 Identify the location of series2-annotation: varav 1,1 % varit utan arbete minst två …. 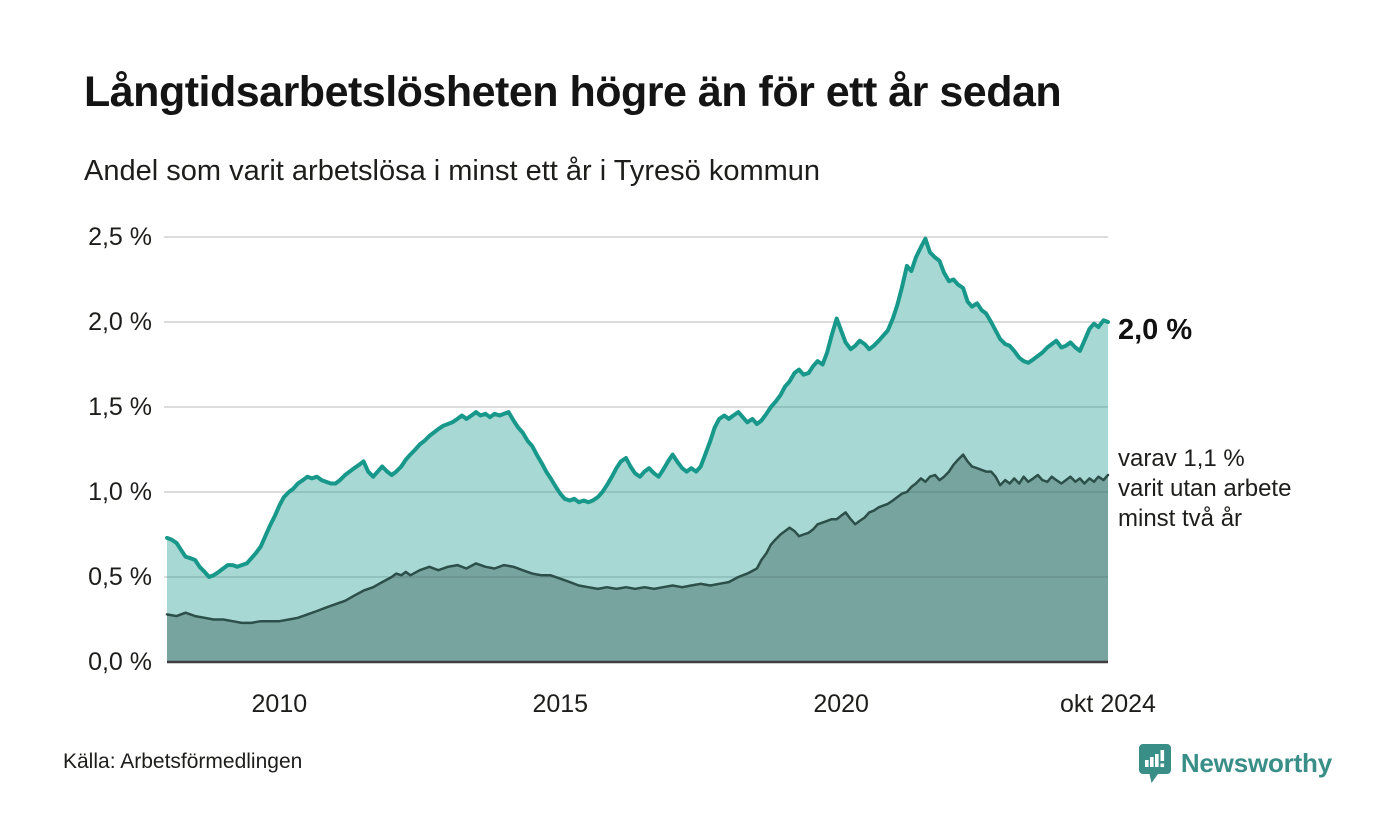
(1204, 489).